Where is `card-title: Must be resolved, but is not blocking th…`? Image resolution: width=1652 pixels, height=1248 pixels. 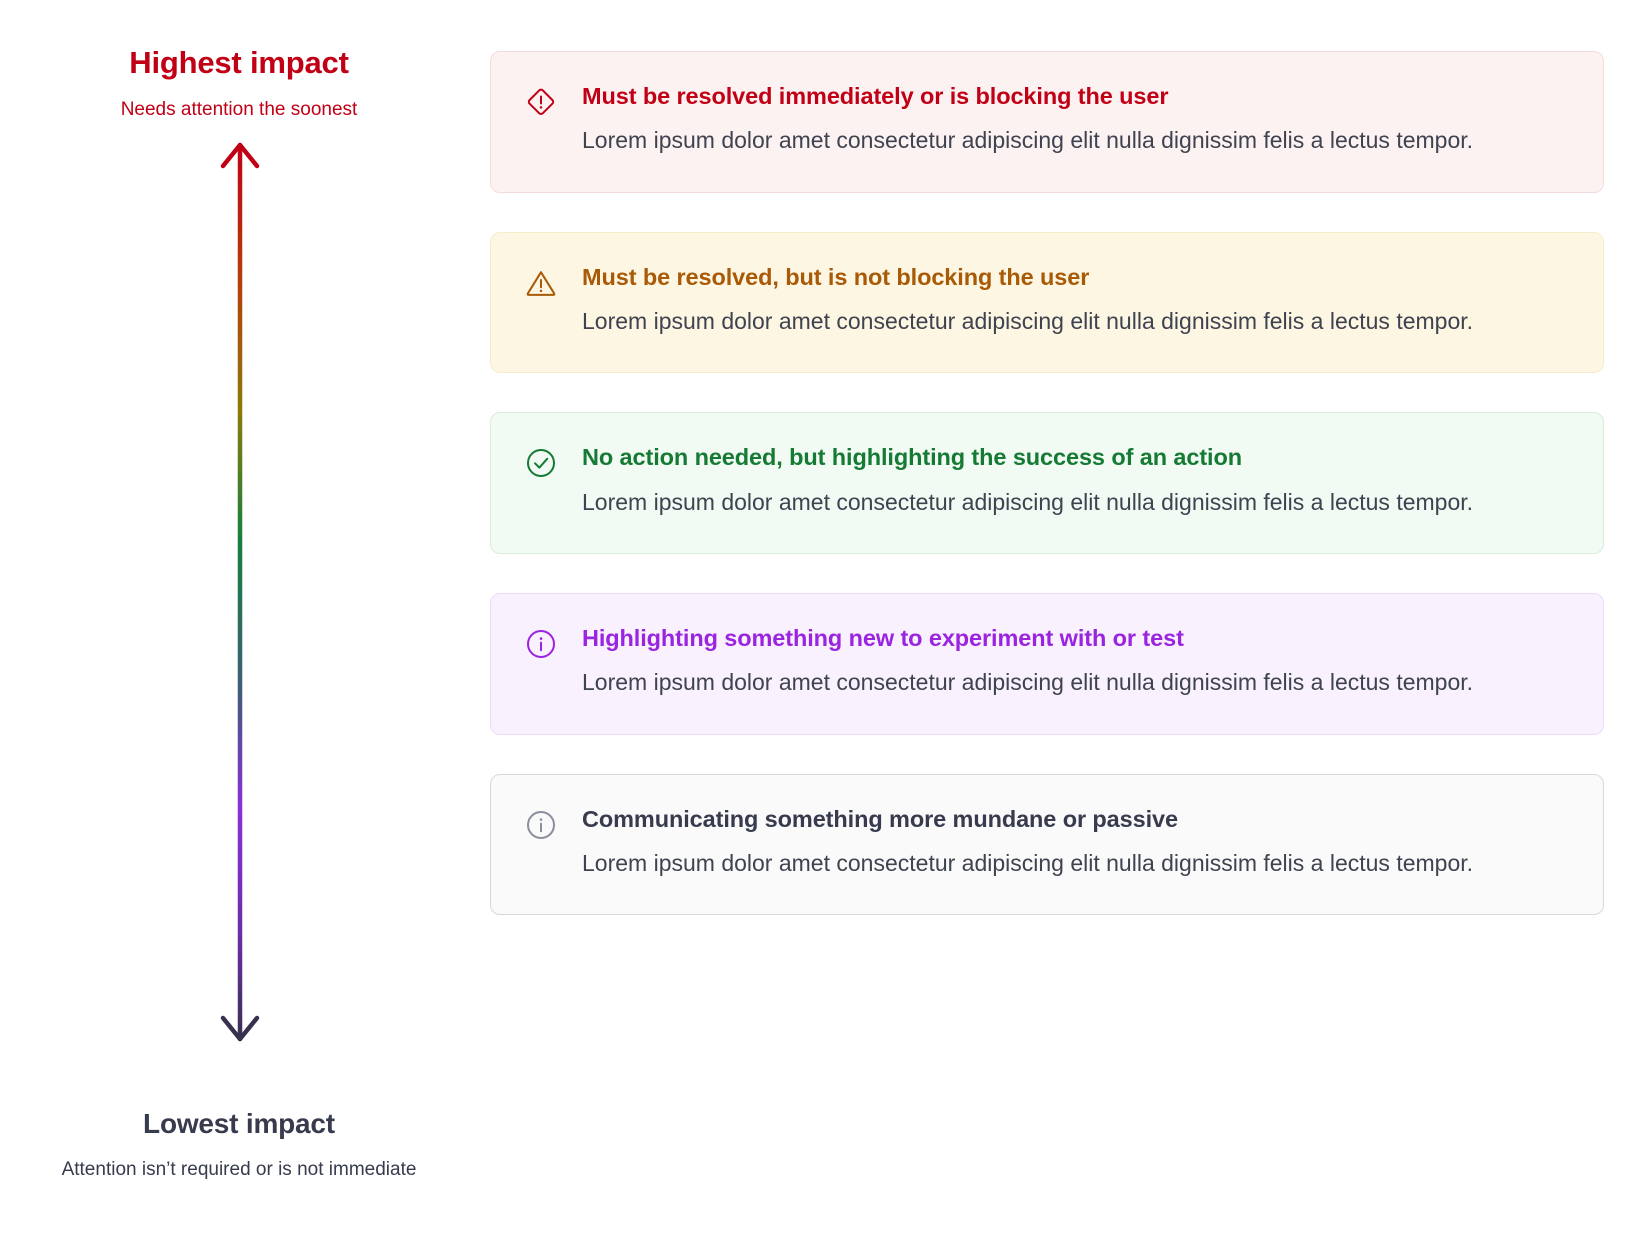
card-title: Must be resolved, but is not blocking th… is located at coordinates (836, 276).